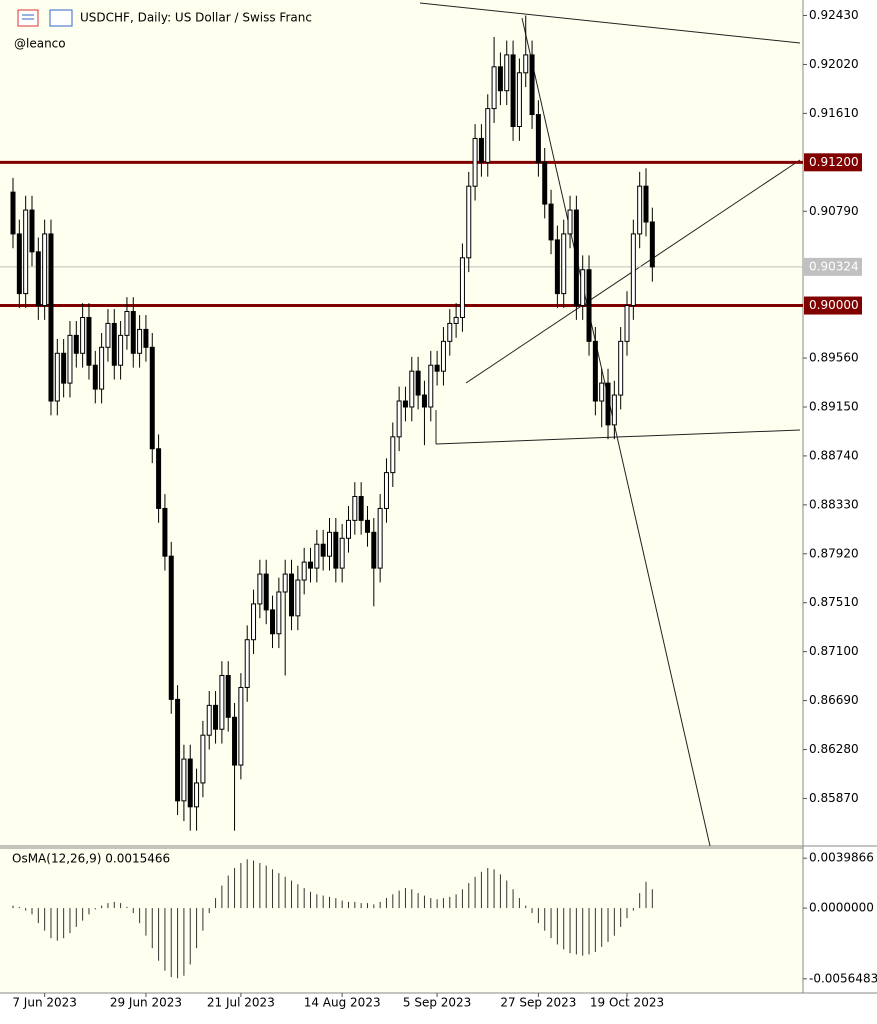 This screenshot has height=1024, width=877. I want to click on y-tick-label: 0.85870, so click(834, 798).